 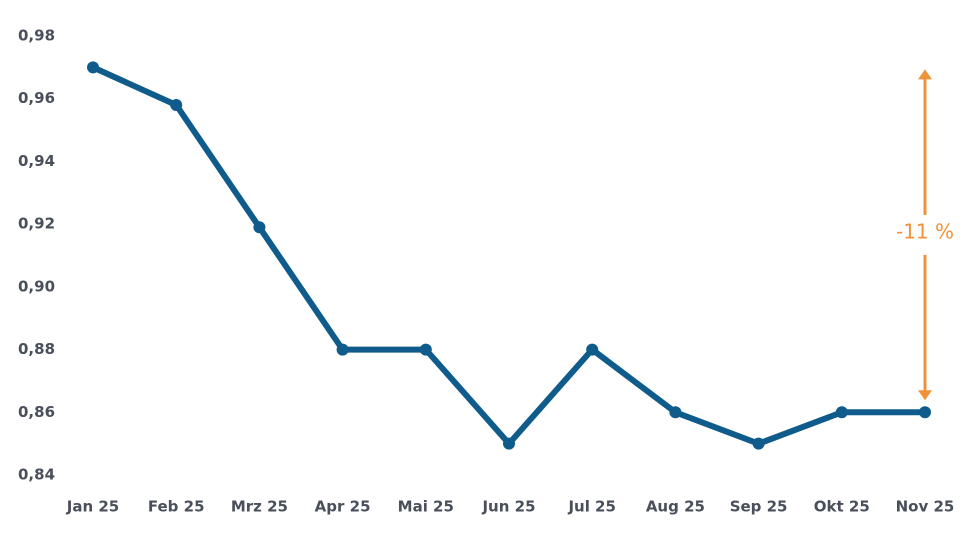 What do you see at coordinates (675, 507) in the screenshot?
I see `x-tick-label: Aug 25` at bounding box center [675, 507].